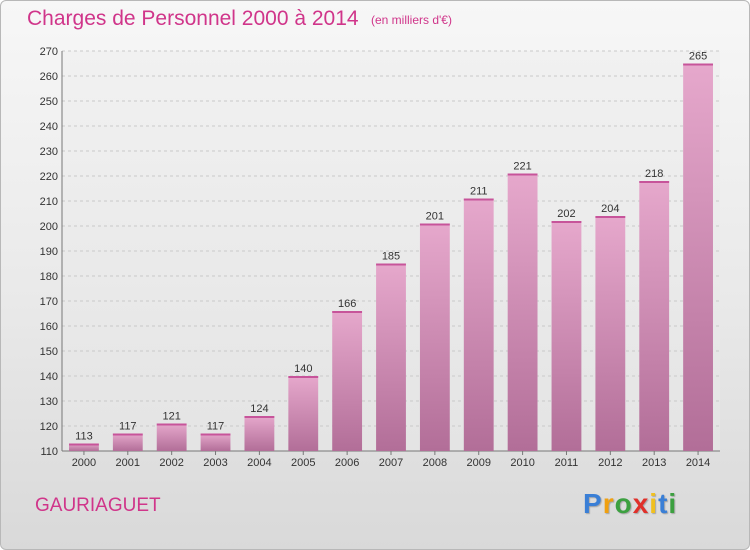  Describe the element at coordinates (654, 174) in the screenshot. I see `data-label: 218` at that location.